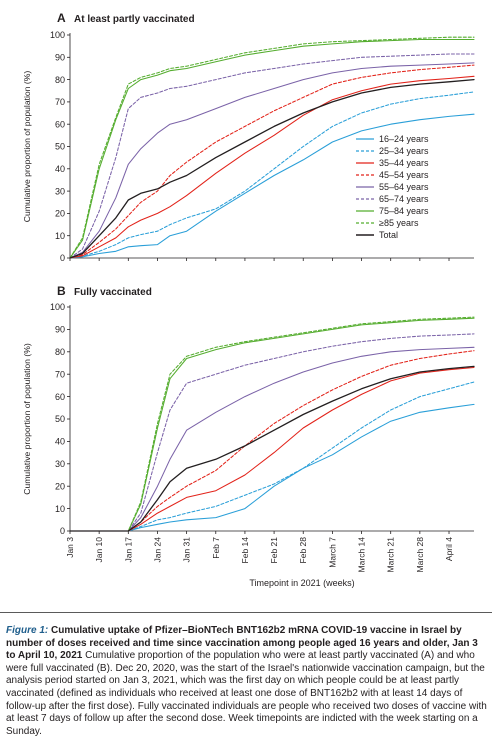 The image size is (492, 738). What do you see at coordinates (404, 163) in the screenshot?
I see `legend-label: 35–44 years` at bounding box center [404, 163].